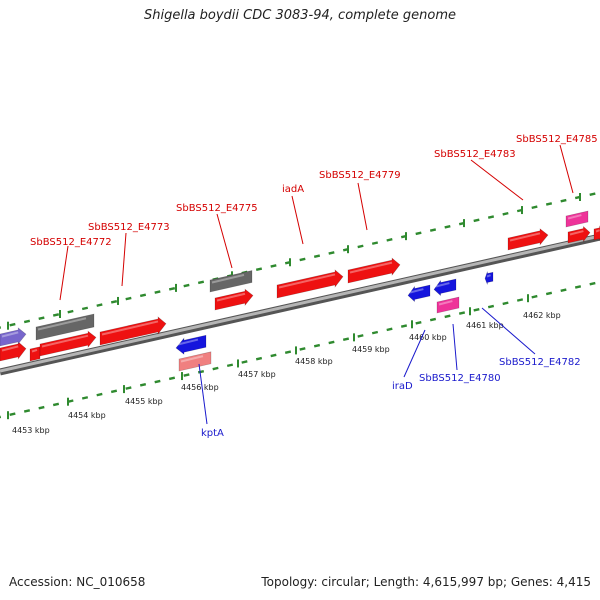 This screenshot has width=600, height=600. I want to click on gene-label-forward: SbBS512_E4773, so click(129, 227).